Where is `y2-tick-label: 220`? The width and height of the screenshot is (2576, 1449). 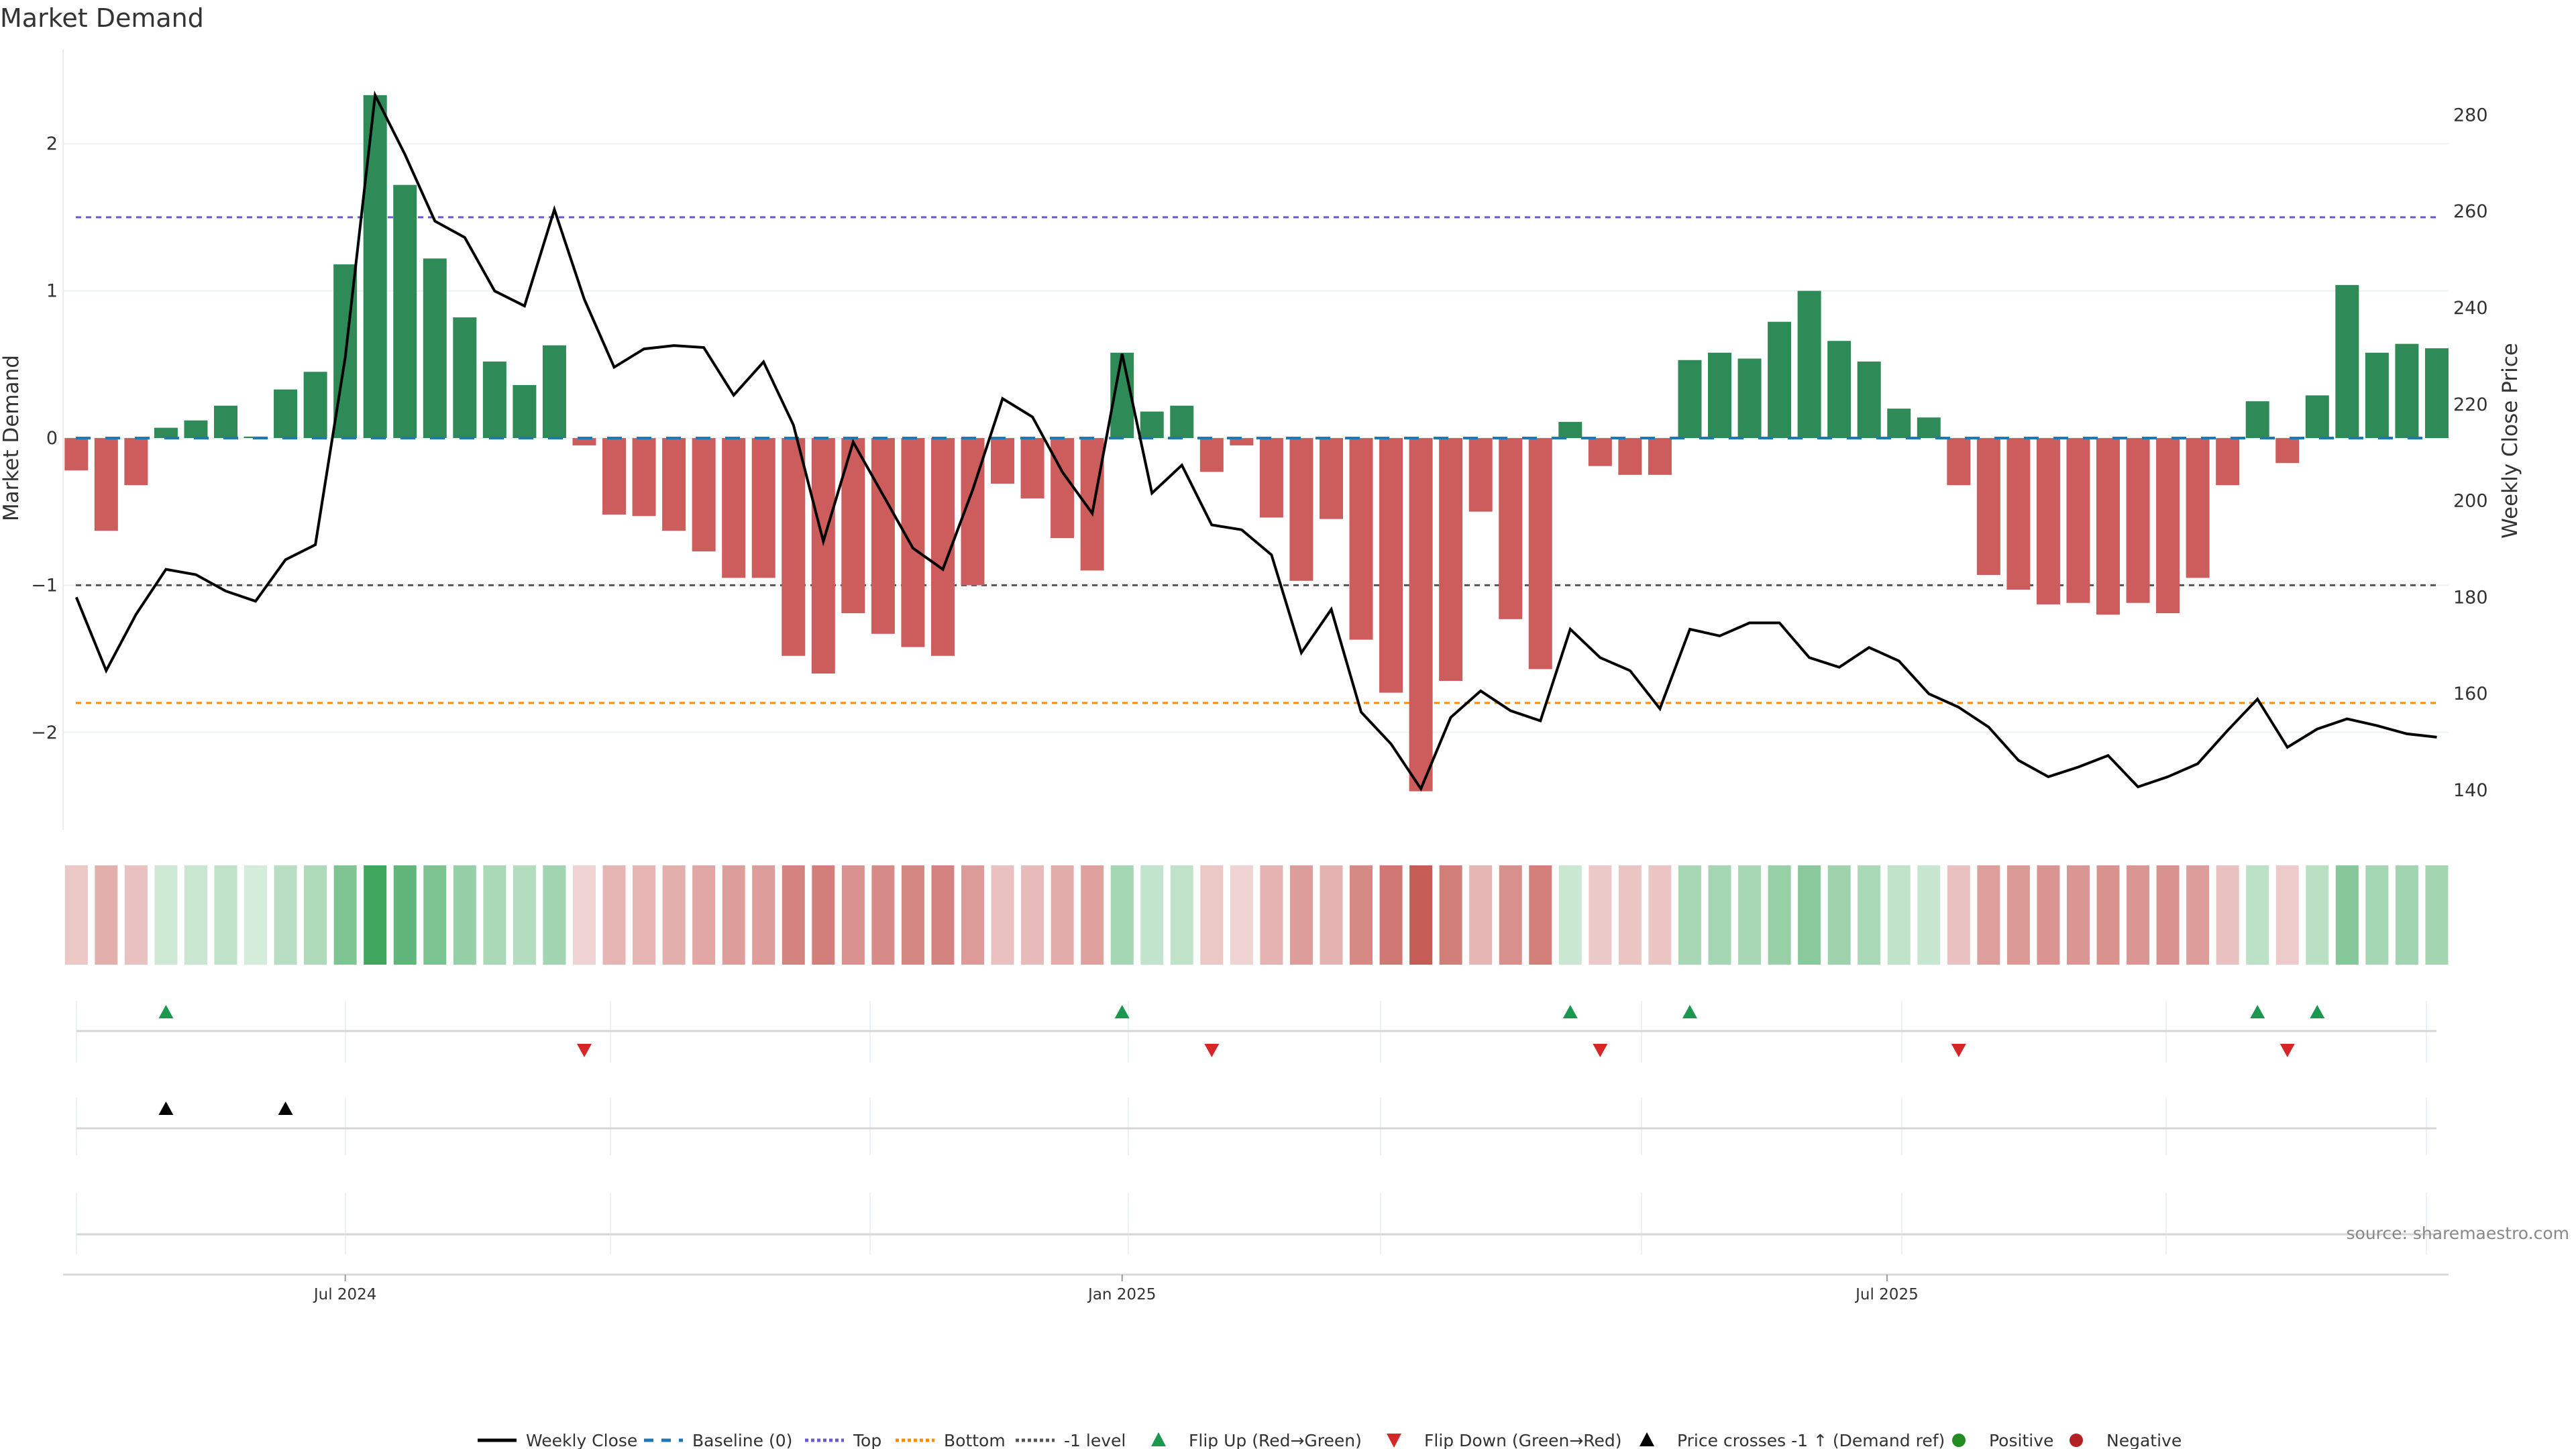
y2-tick-label: 220 is located at coordinates (2470, 404).